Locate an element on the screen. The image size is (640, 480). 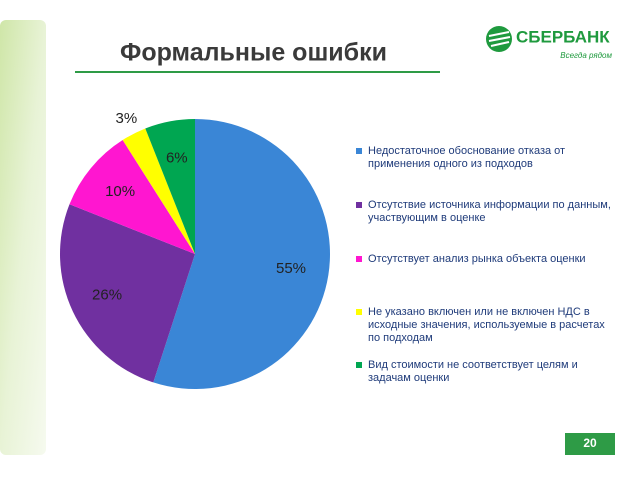
logo-stripes is located at coordinates (499, 39).